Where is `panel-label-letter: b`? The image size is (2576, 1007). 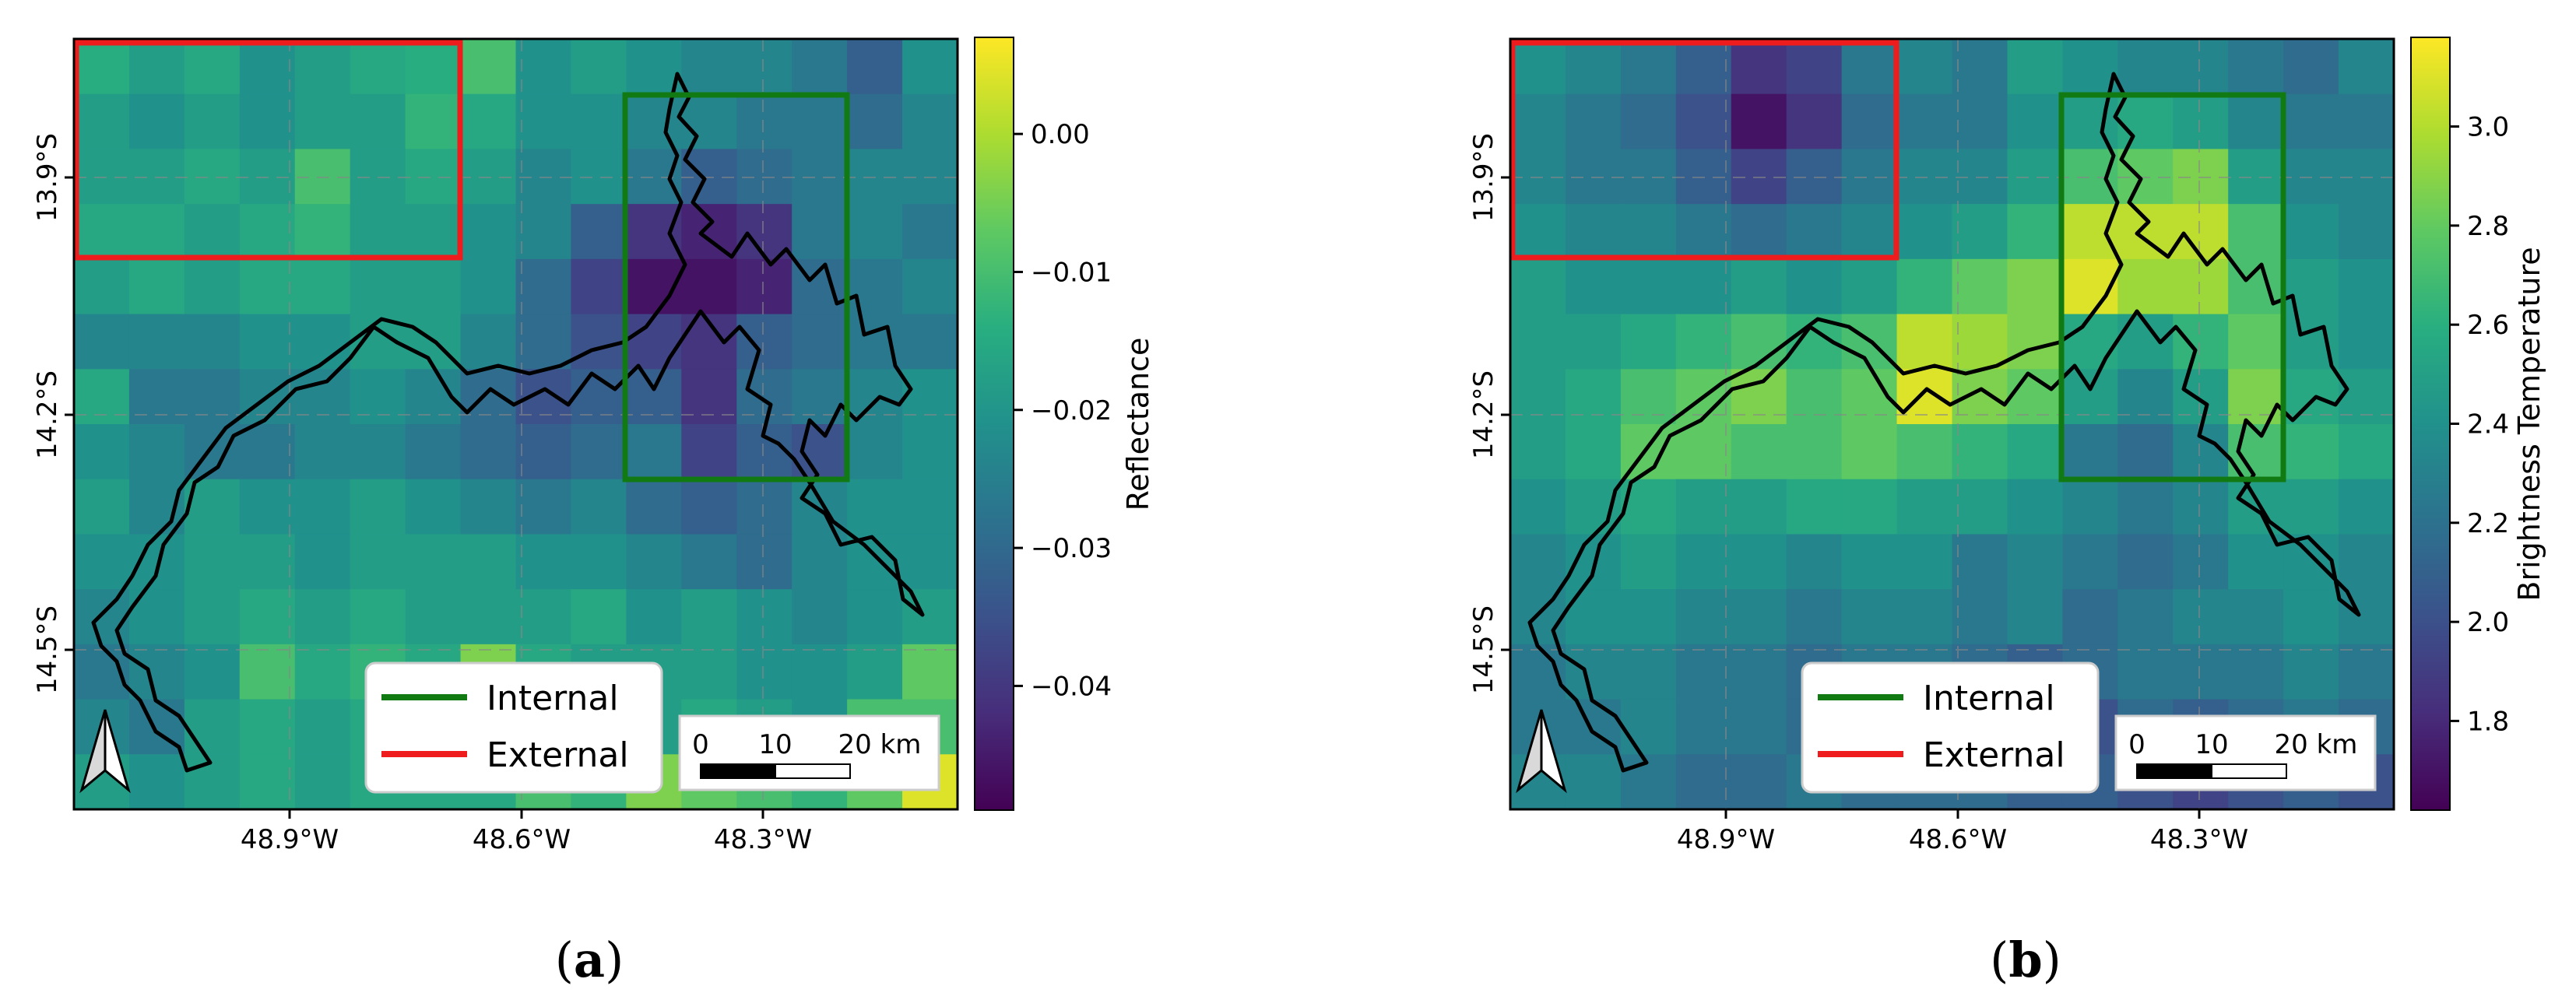
panel-label-letter: b is located at coordinates (2025, 960).